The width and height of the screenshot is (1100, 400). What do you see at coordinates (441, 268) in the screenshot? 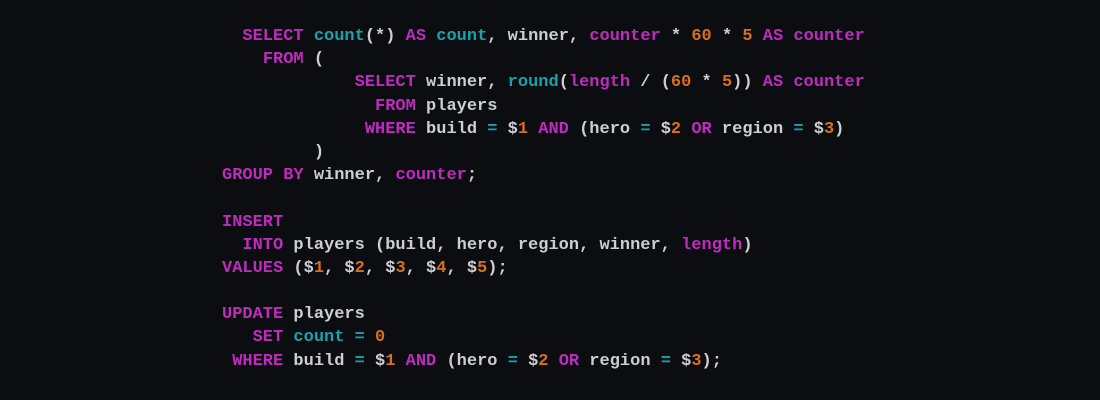
I see `code-token-number: 4` at bounding box center [441, 268].